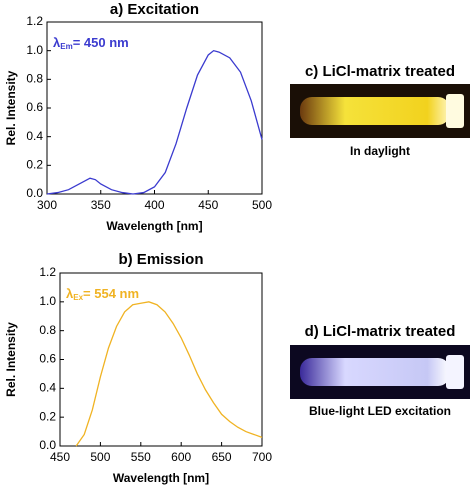  Describe the element at coordinates (78, 297) in the screenshot. I see `annotation-part: Ex` at that location.